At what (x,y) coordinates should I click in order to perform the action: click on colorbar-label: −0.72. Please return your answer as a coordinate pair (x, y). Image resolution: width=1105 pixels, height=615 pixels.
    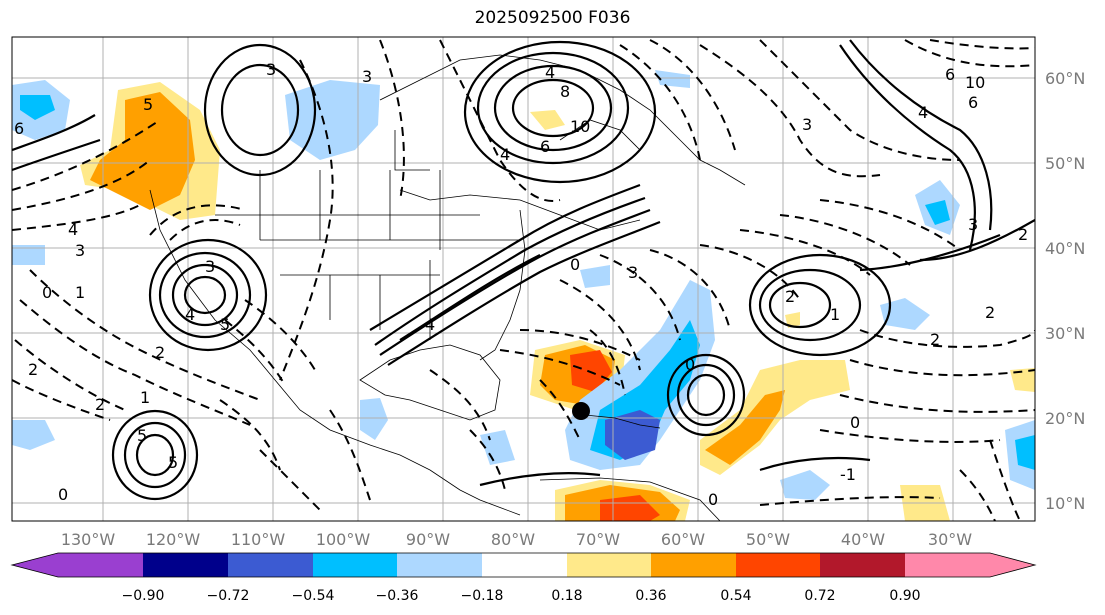
    Looking at the image, I should click on (228, 596).